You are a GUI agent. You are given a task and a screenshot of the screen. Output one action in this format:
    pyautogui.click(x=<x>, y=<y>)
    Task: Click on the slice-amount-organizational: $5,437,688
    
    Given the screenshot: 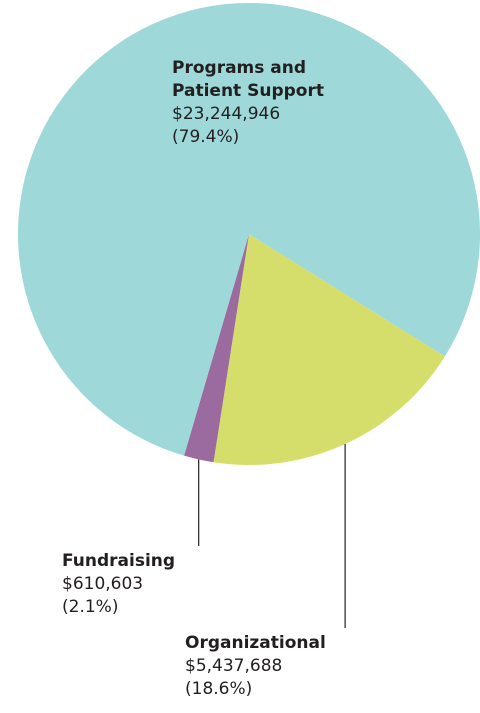 What is the action you would take?
    pyautogui.click(x=234, y=666)
    